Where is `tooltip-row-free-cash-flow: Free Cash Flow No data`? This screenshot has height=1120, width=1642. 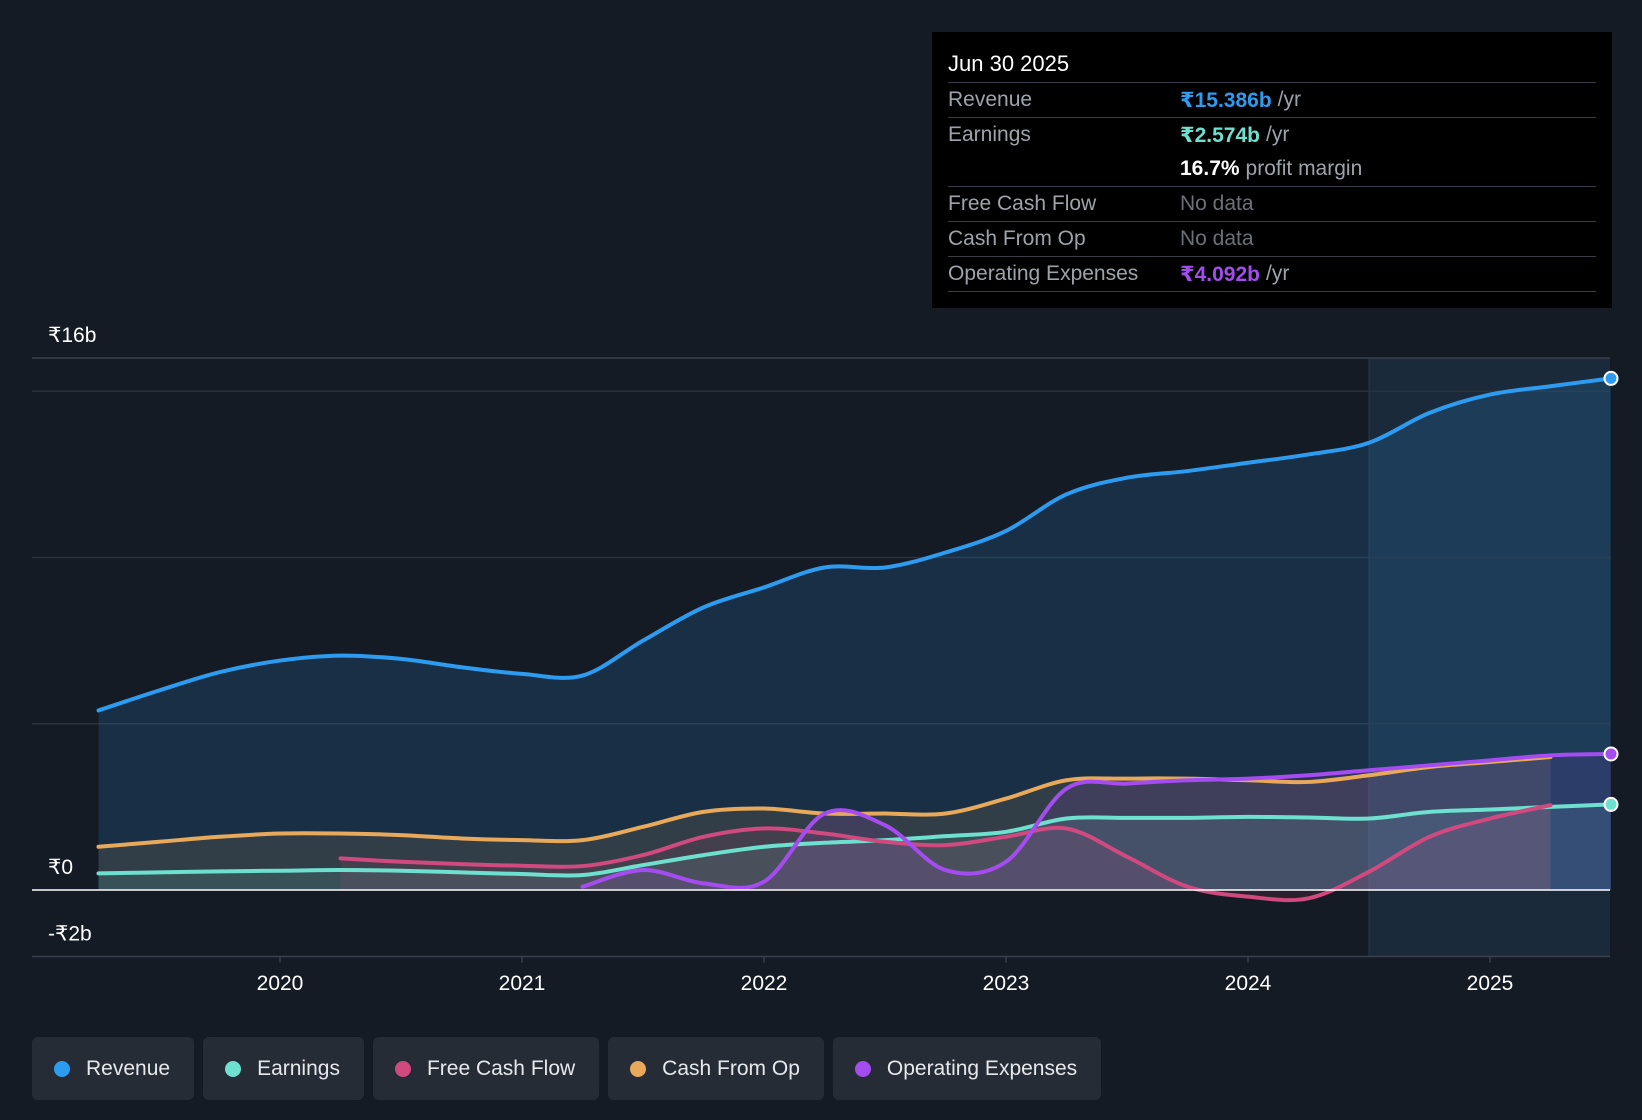 tooltip-row-free-cash-flow: Free Cash Flow No data is located at coordinates (1272, 204).